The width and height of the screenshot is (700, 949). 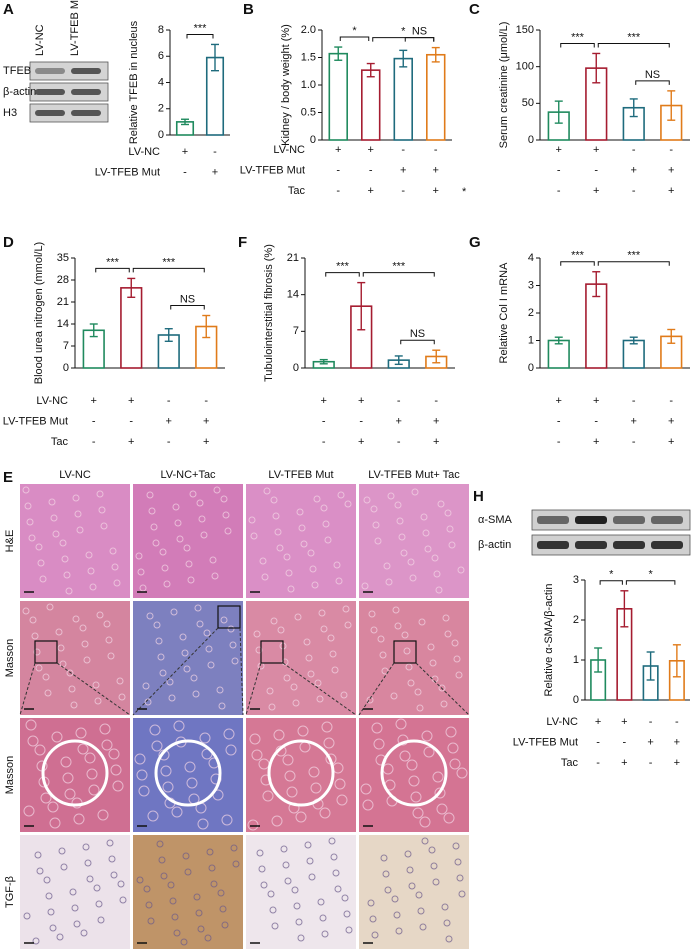 What do you see at coordinates (175, 671) in the screenshot?
I see `zoom-line` at bounding box center [175, 671].